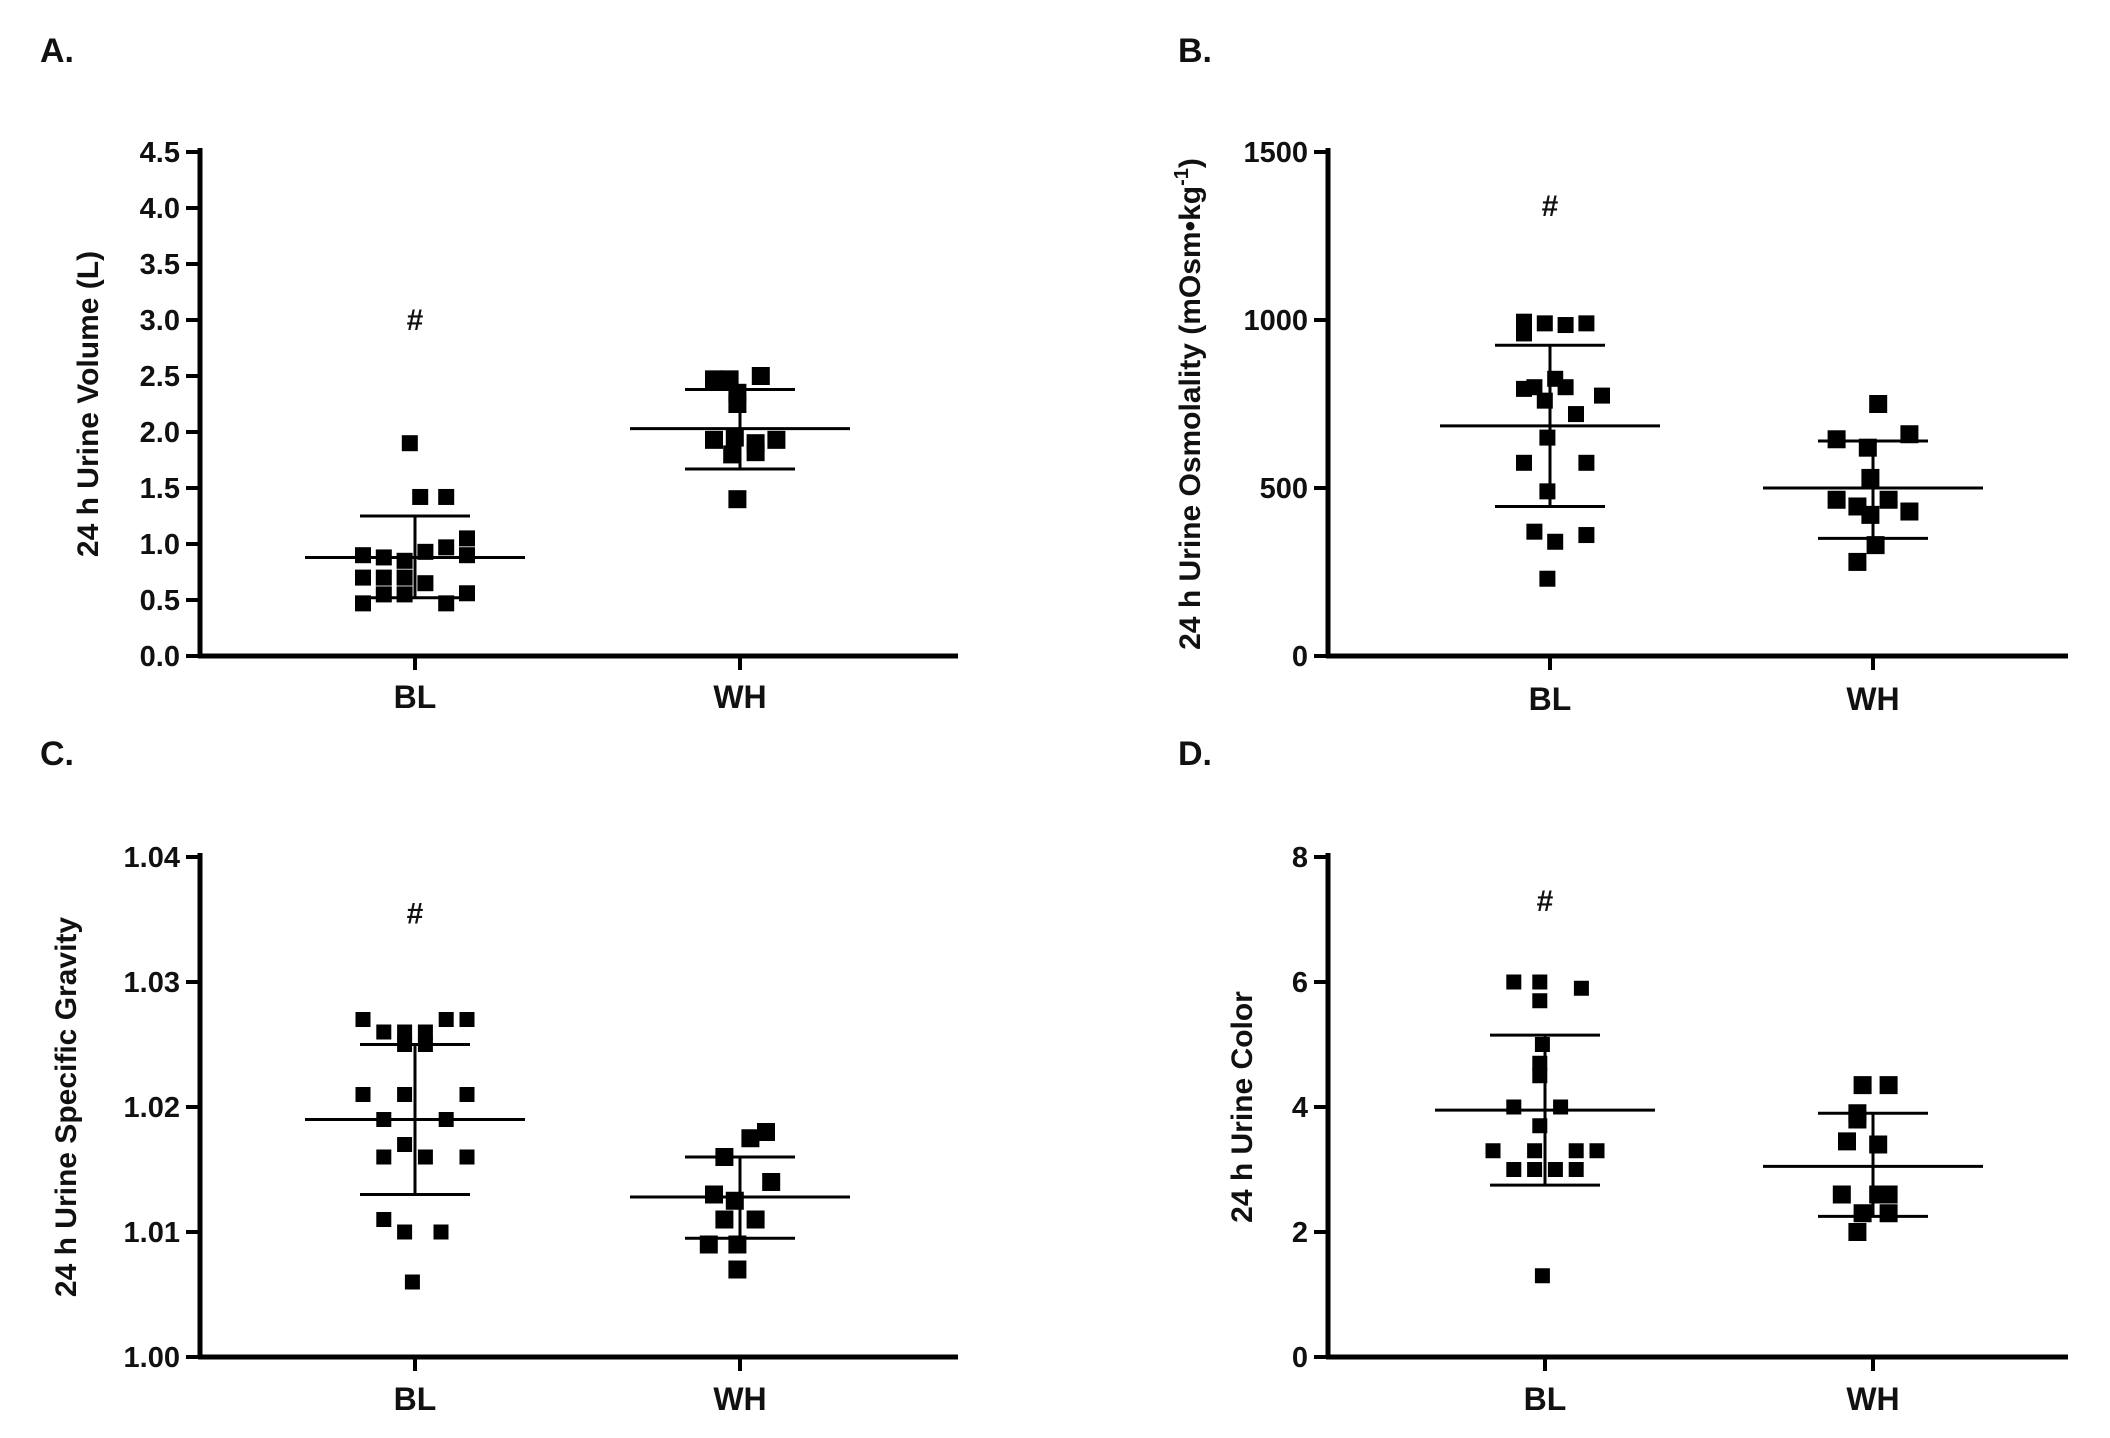 The image size is (2110, 1438). I want to click on y-tick-label: 1.0, so click(160, 545).